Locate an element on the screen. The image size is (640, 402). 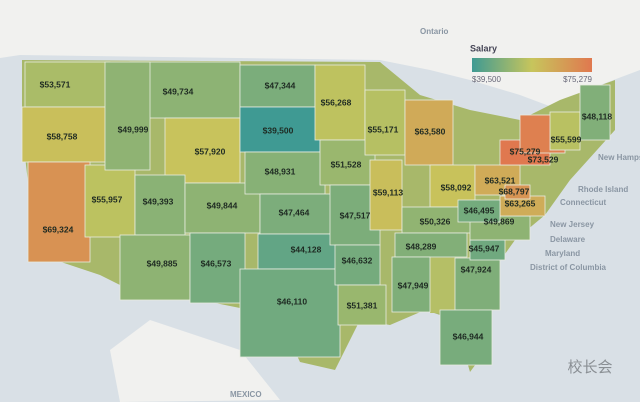
value-label: $47,517 is located at coordinates (355, 215).